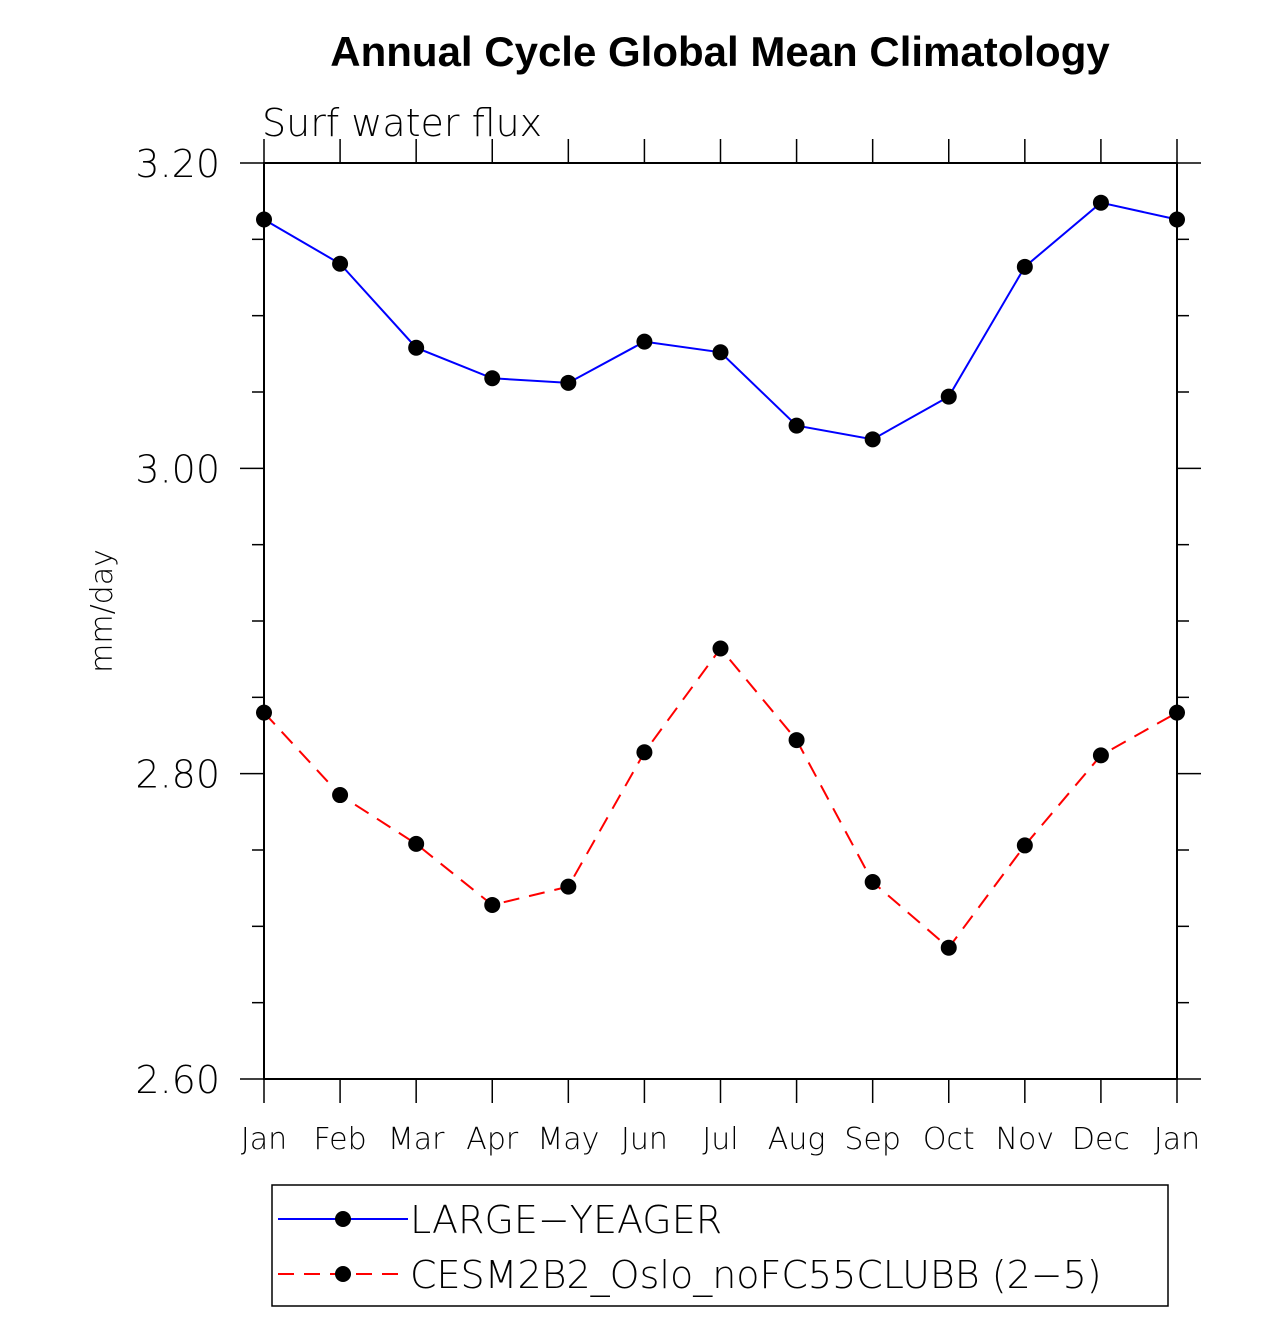 This screenshot has width=1285, height=1317. What do you see at coordinates (1025, 1139) in the screenshot?
I see `x-tick-label: Nov` at bounding box center [1025, 1139].